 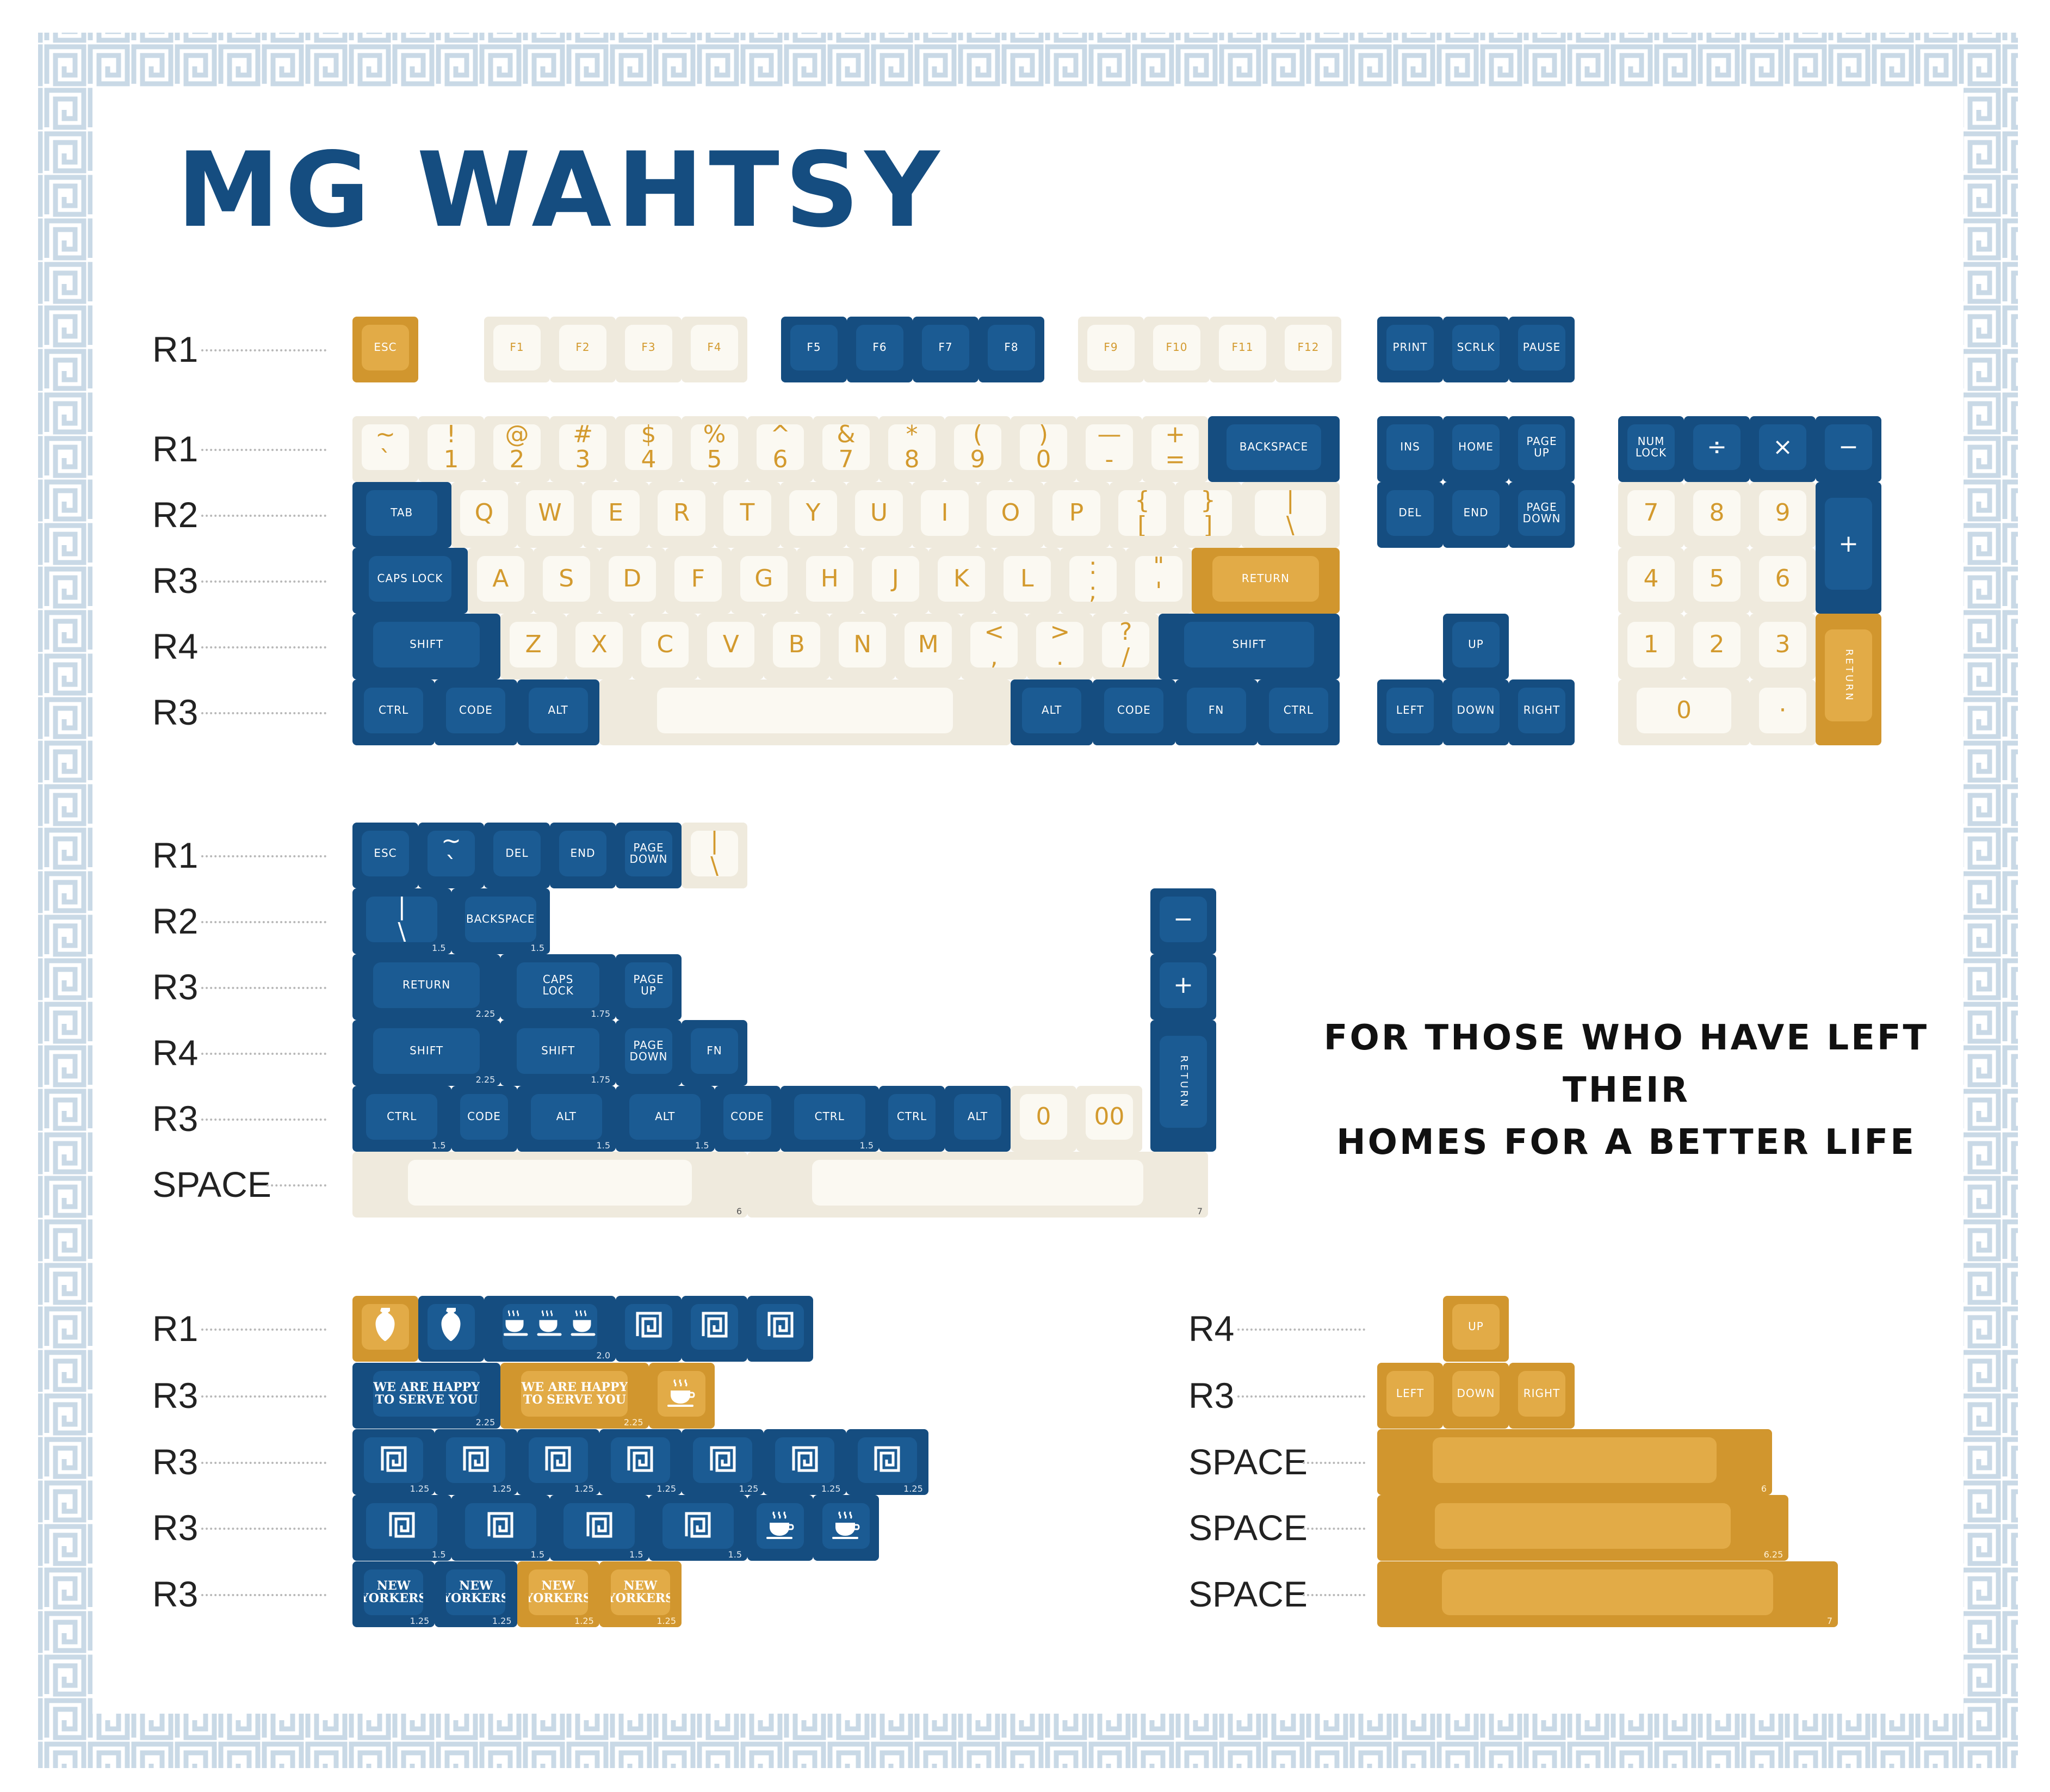 What do you see at coordinates (1476, 712) in the screenshot?
I see `key-down: DOWN` at bounding box center [1476, 712].